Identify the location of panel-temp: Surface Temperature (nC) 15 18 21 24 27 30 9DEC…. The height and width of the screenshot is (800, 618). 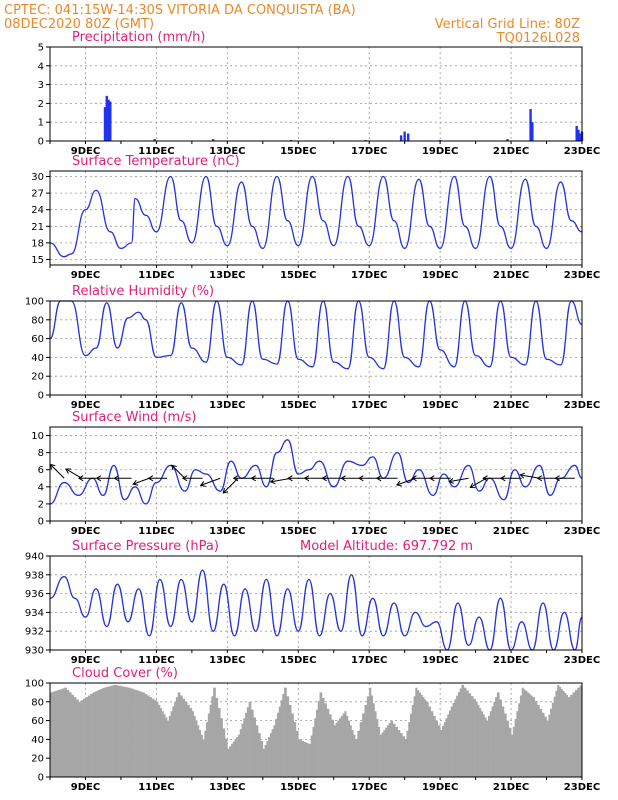
(315, 217).